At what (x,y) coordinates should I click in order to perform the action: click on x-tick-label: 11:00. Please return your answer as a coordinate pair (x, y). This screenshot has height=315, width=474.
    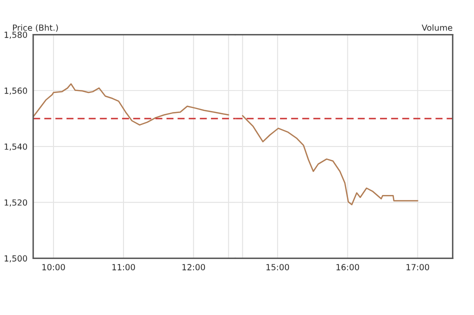
    Looking at the image, I should click on (123, 267).